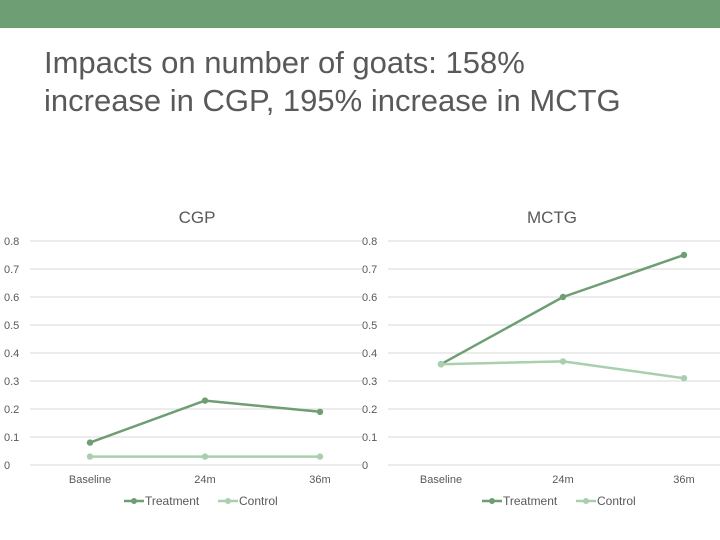 This screenshot has height=540, width=720. Describe the element at coordinates (197, 217) in the screenshot. I see `chart-title: CGP` at that location.